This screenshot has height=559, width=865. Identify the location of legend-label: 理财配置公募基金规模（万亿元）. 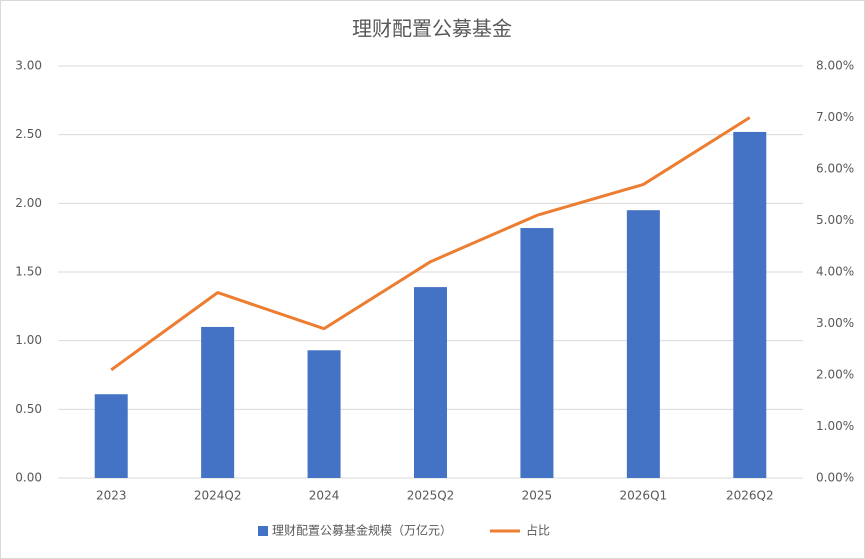
(362, 530).